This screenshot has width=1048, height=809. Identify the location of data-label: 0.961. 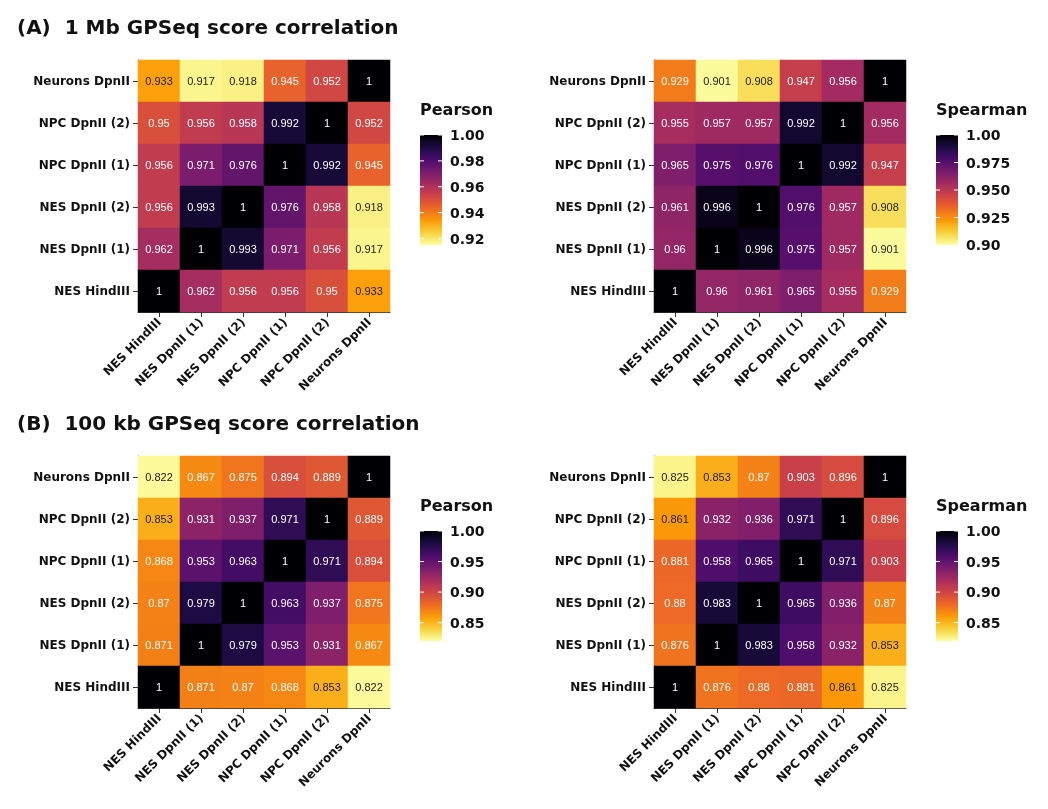
(675, 207).